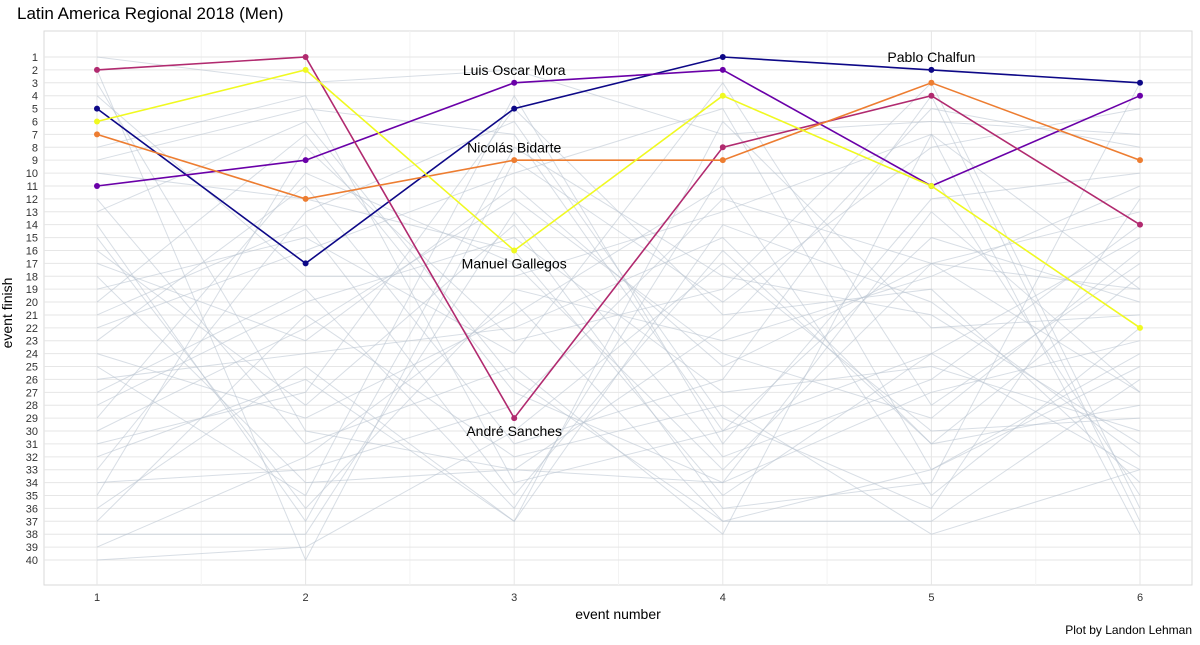 This screenshot has width=1200, height=645. I want to click on y-tick-label: 27, so click(32, 393).